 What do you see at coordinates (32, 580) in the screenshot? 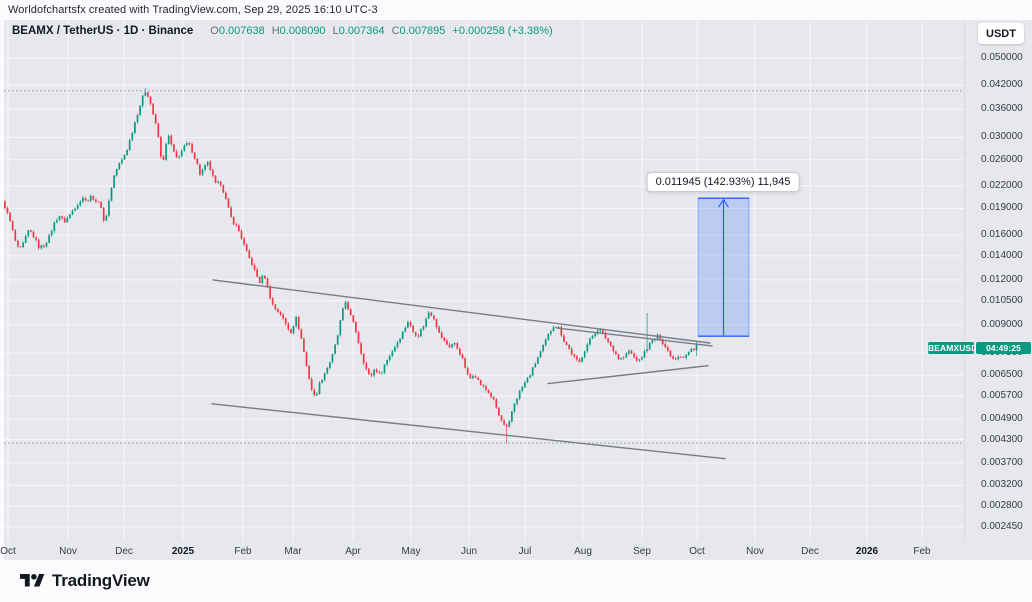
I see `tradingview-logo-icon` at bounding box center [32, 580].